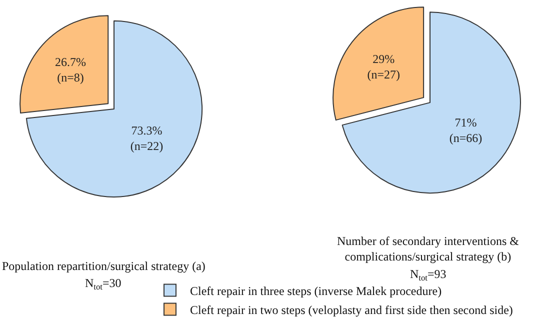 Image resolution: width=550 pixels, height=324 pixels. Describe the element at coordinates (104, 266) in the screenshot. I see `text: Population repartition/surgical strategy (a)` at that location.